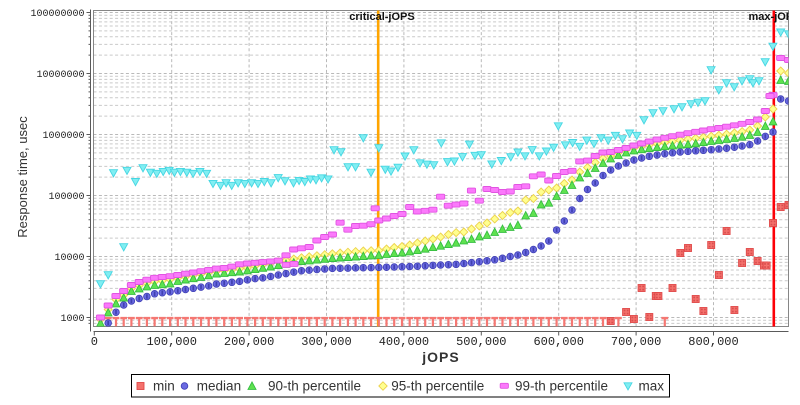 Image resolution: width=800 pixels, height=405 pixels. What do you see at coordinates (713, 342) in the screenshot?
I see `svg-text: 800,000` at bounding box center [713, 342].